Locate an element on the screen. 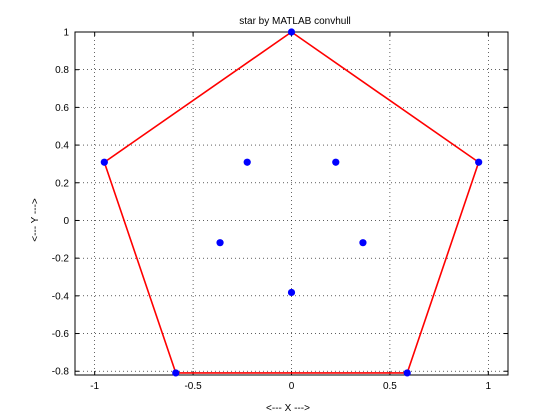 This screenshot has width=560, height=420. y-tick-label: -0.2 is located at coordinates (61, 259).